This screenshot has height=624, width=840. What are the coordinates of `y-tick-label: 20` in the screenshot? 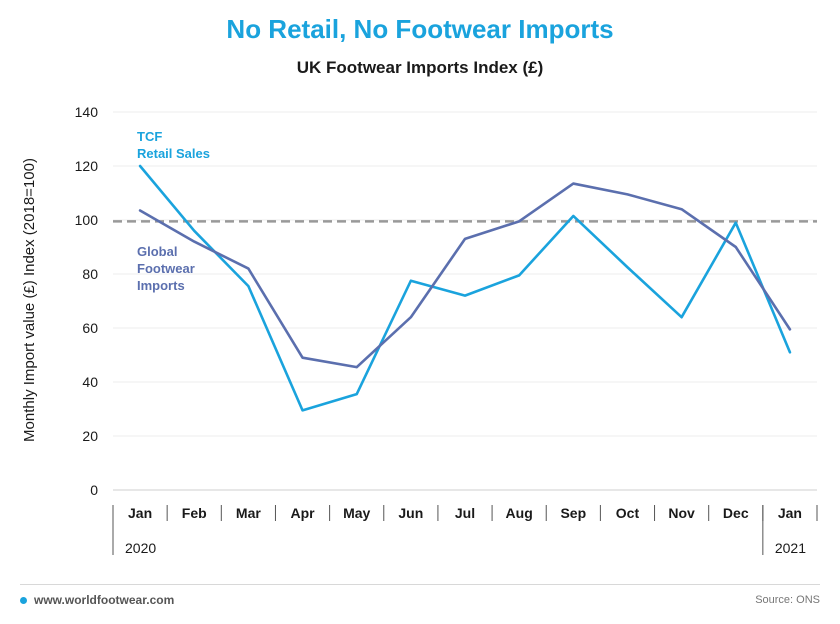 It's located at (90, 436).